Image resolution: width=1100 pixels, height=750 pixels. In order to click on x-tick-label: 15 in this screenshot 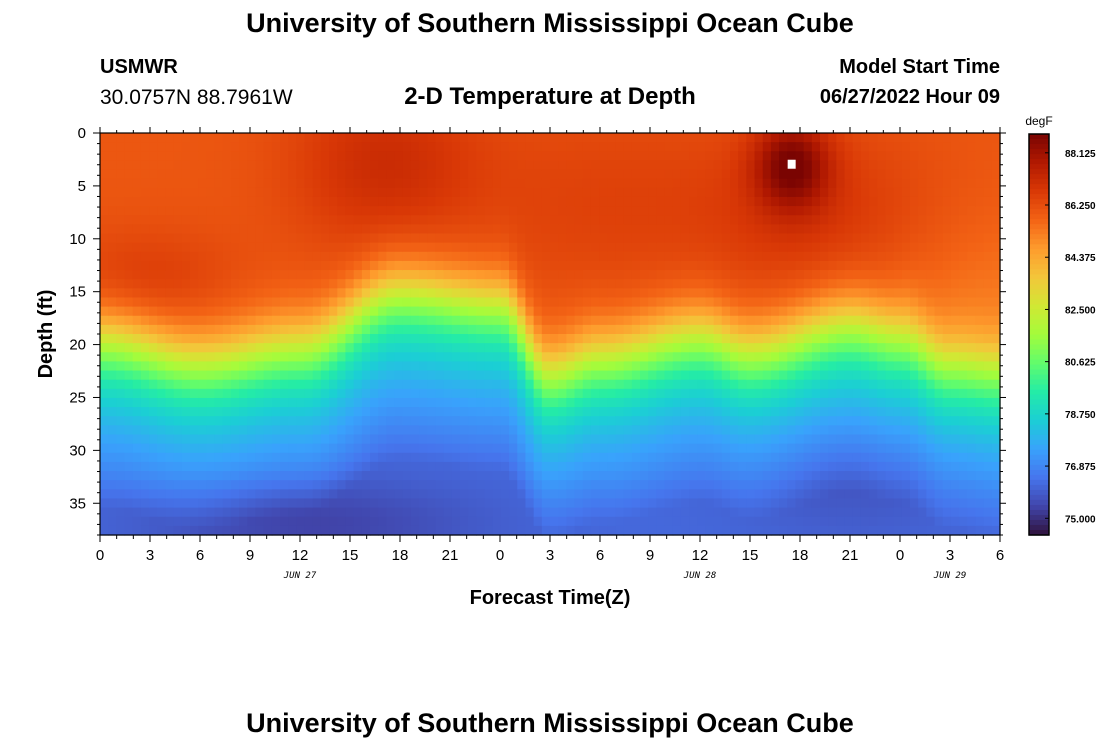, I will do `click(750, 555)`.